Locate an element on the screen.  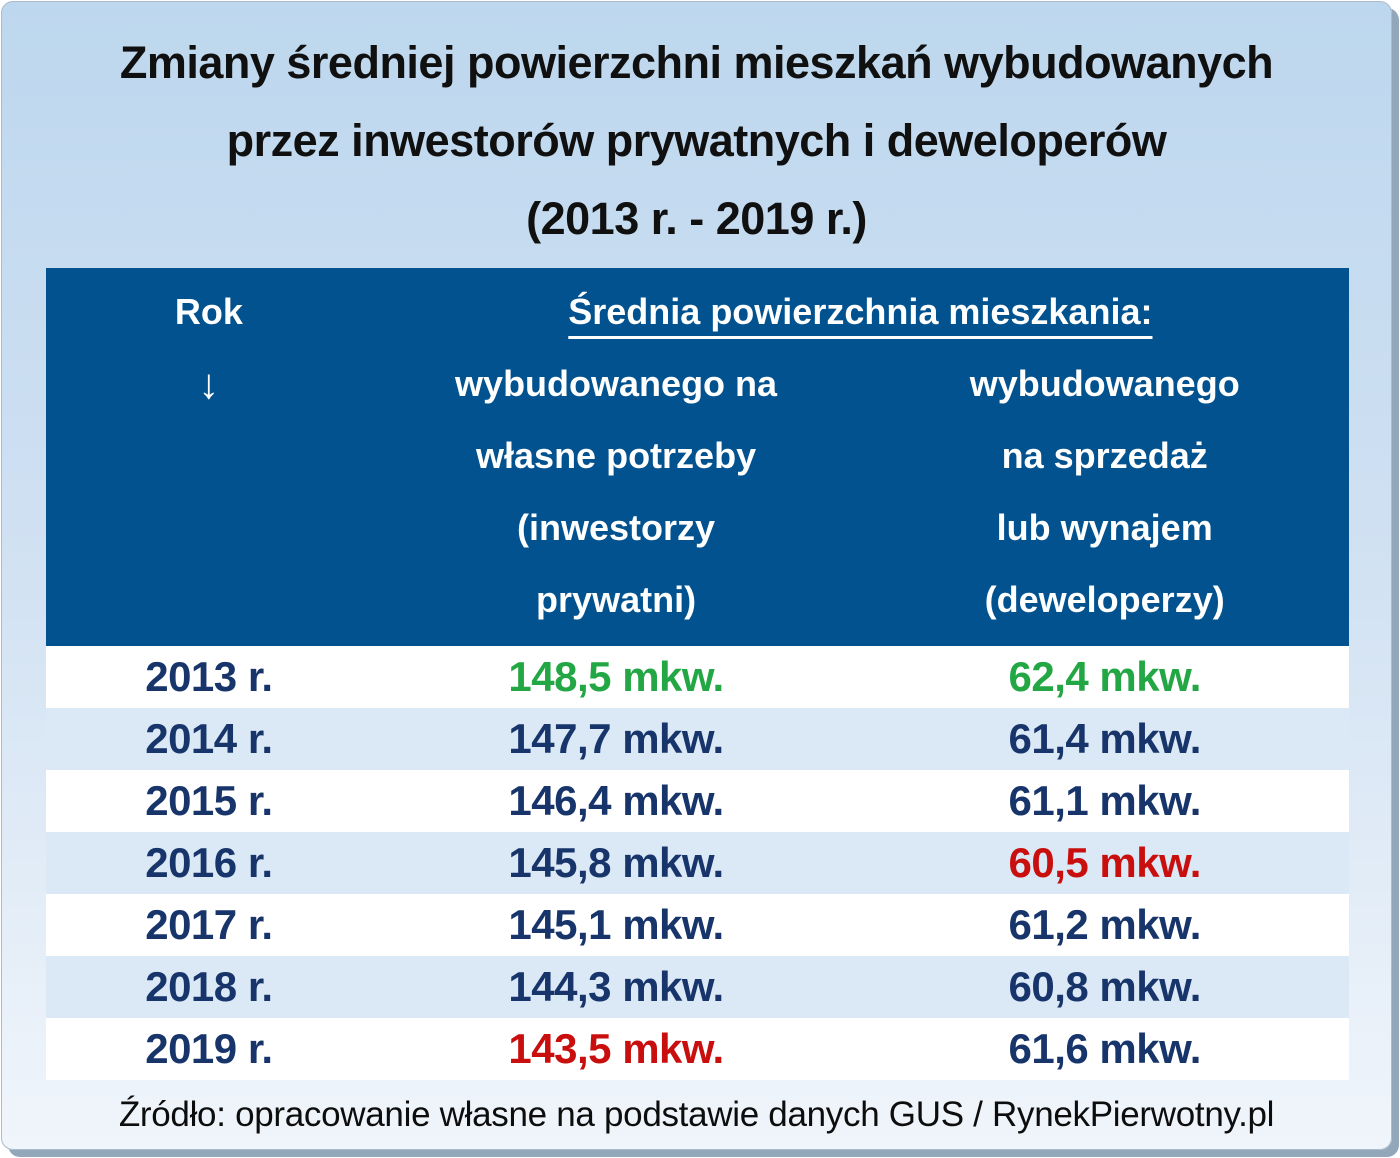
own-use-line: (inwestorzy is located at coordinates (616, 527).